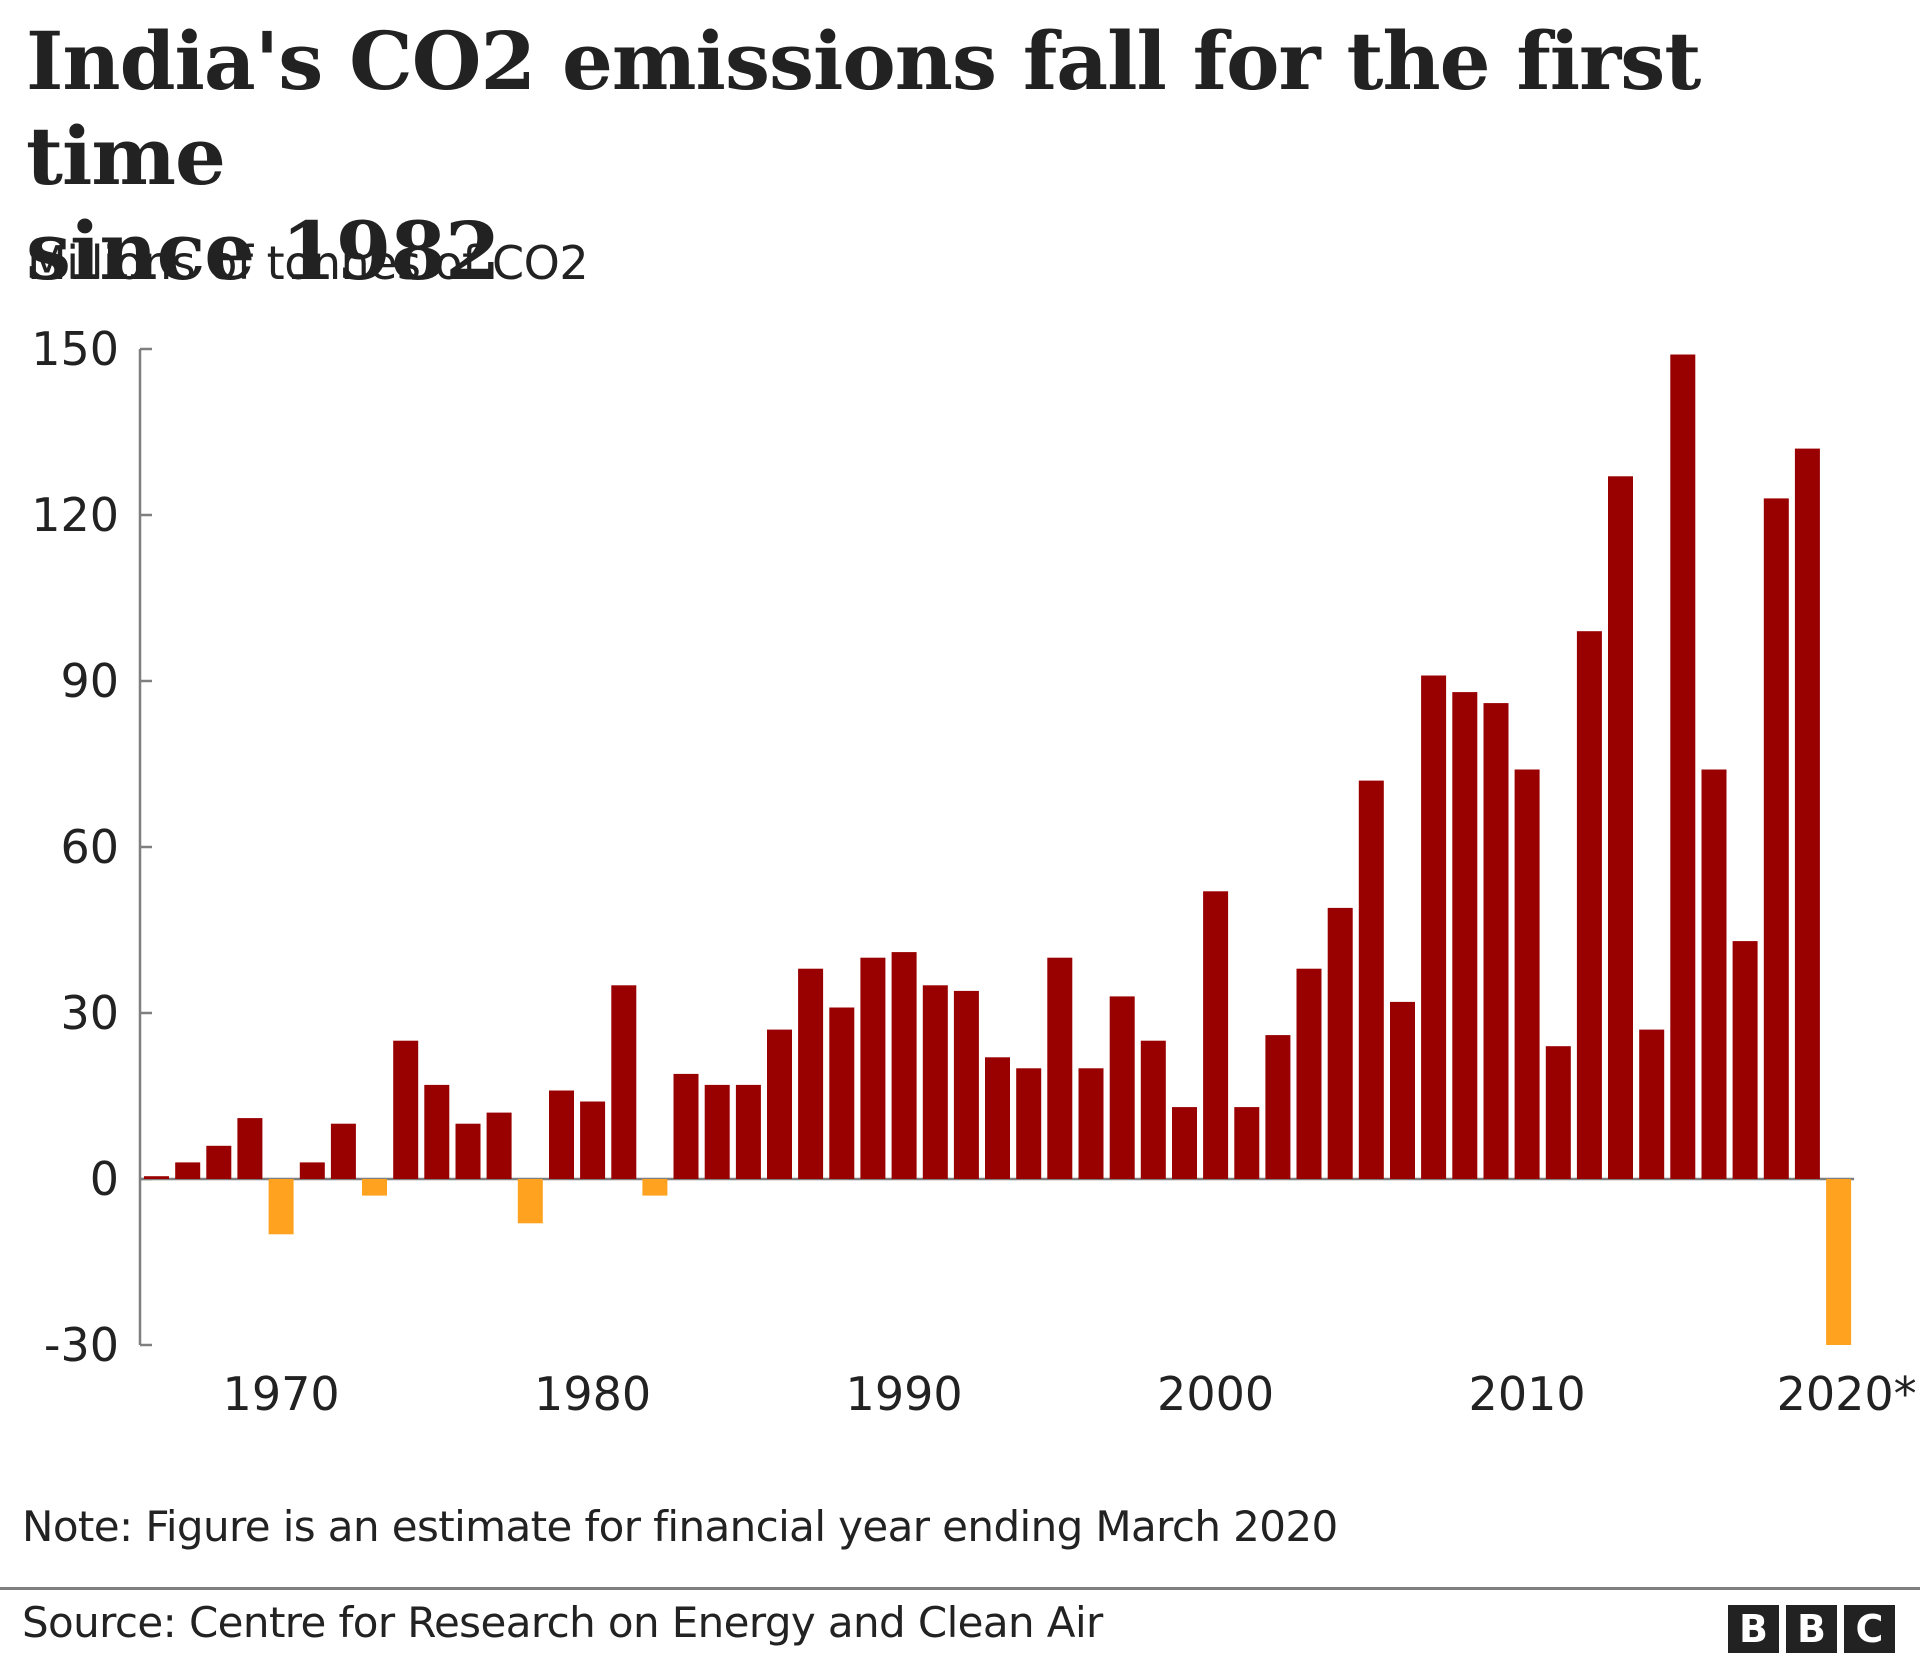 The width and height of the screenshot is (1920, 1662). I want to click on bar-1969, so click(250, 1148).